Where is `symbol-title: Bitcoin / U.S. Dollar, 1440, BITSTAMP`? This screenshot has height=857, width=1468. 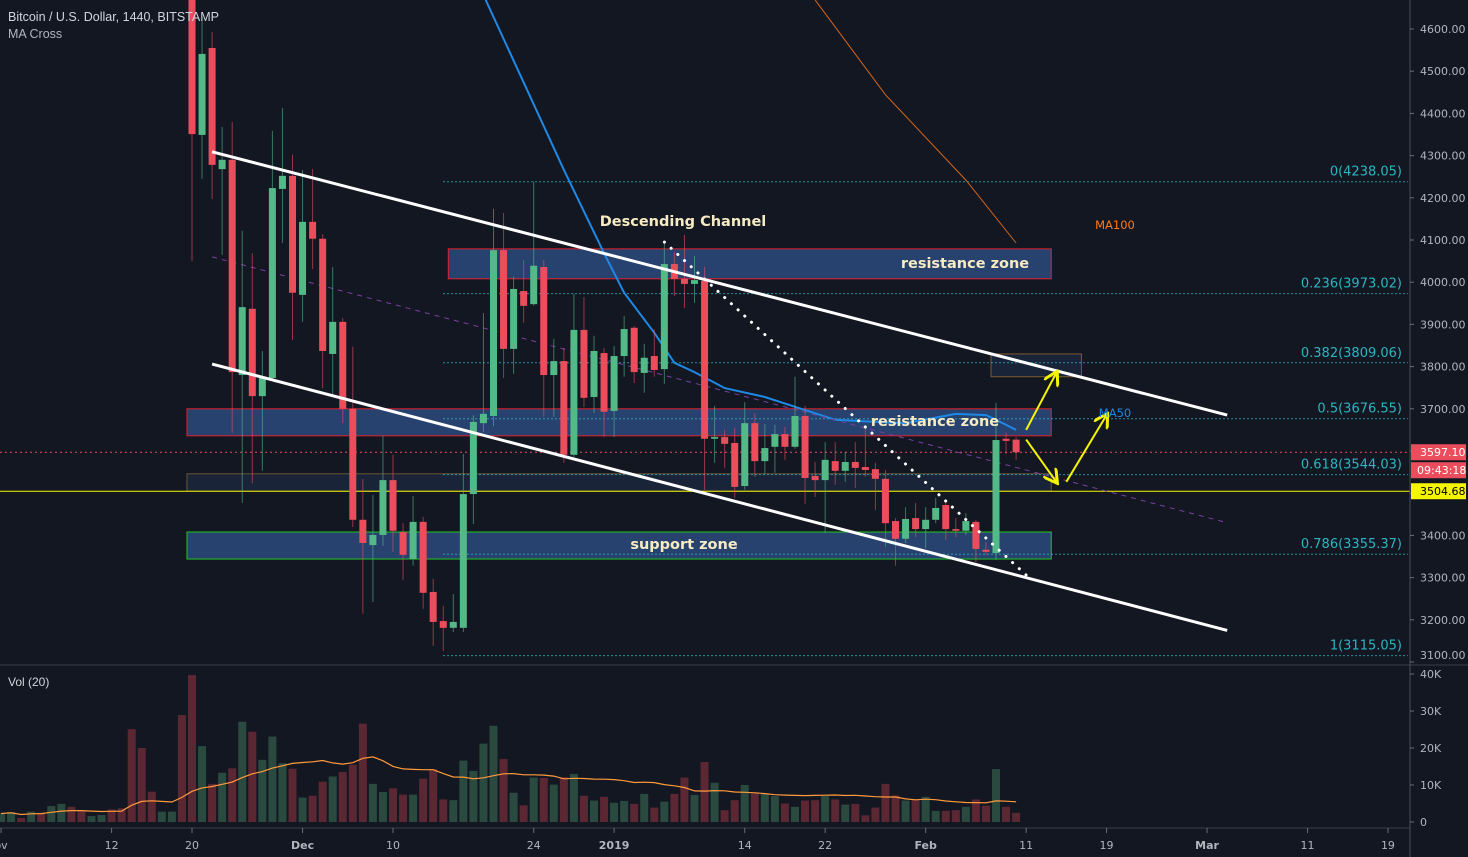
symbol-title: Bitcoin / U.S. Dollar, 1440, BITSTAMP is located at coordinates (113, 17).